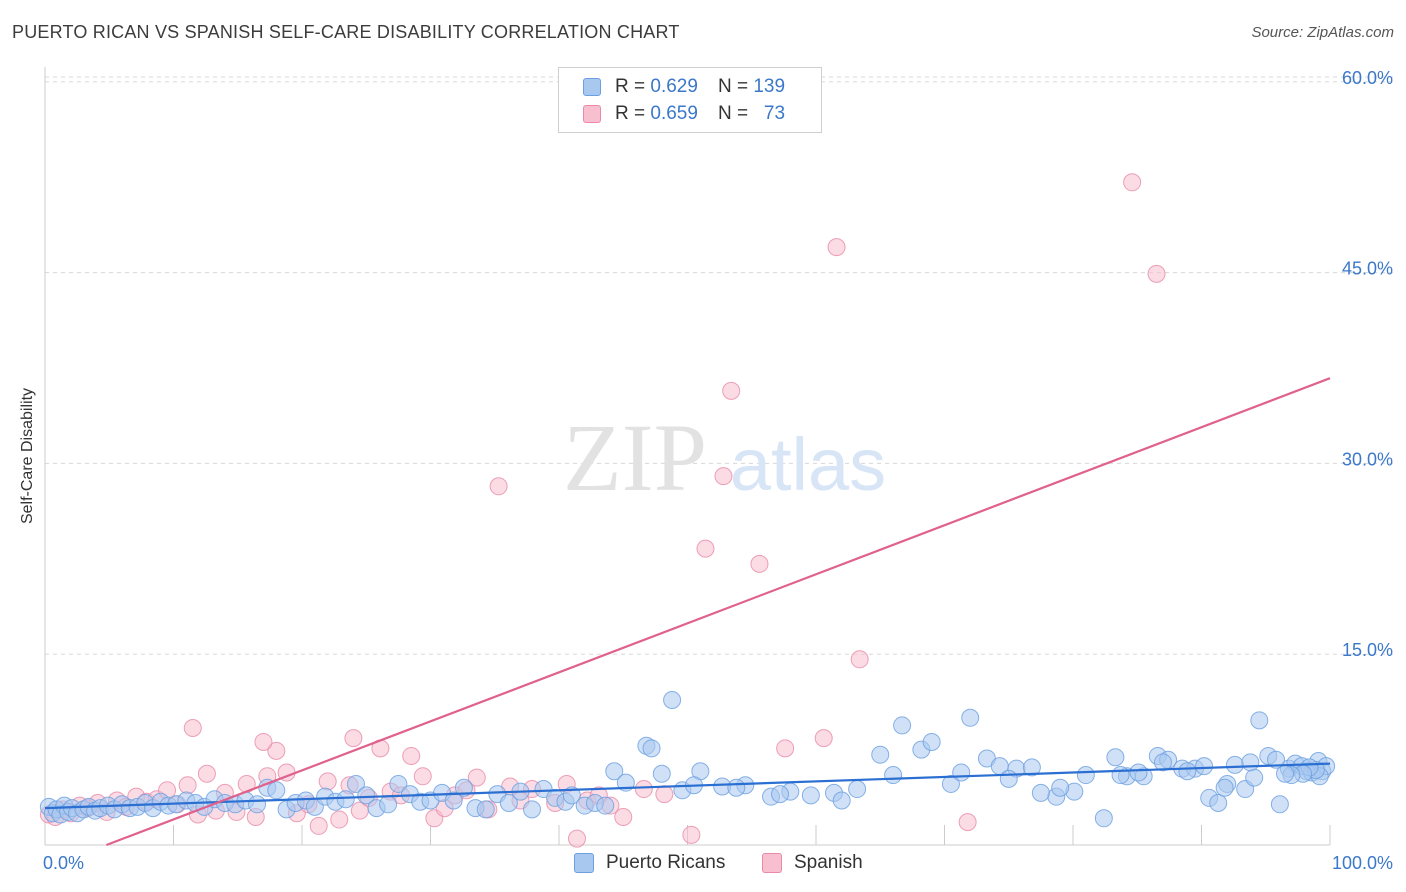  I want to click on legend-row-spanish: R = 0.659 N = 73, so click(684, 114).